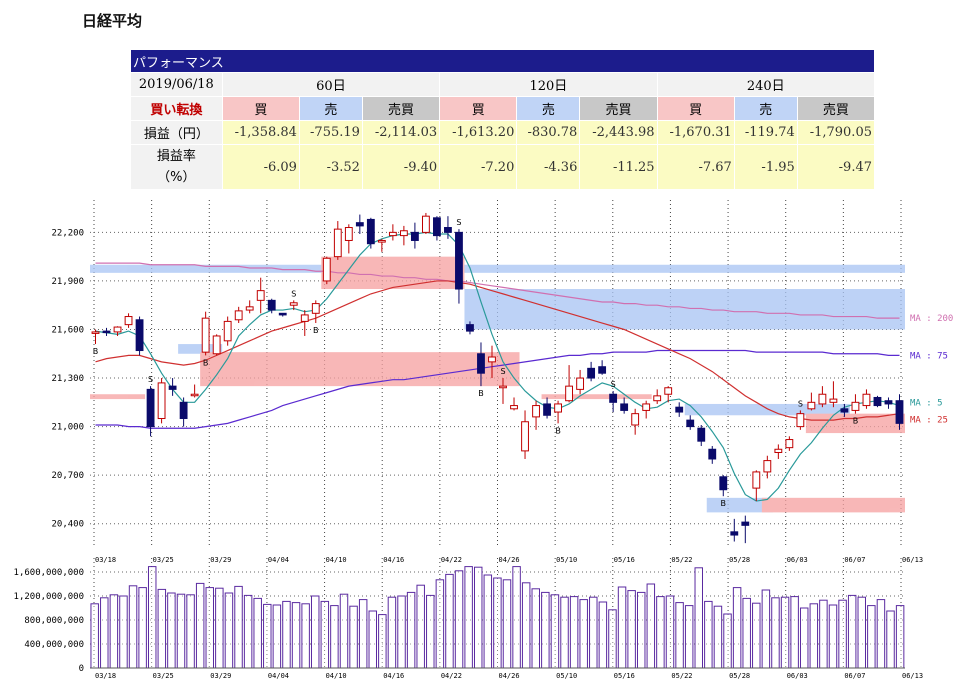 The width and height of the screenshot is (968, 694). I want to click on toggle-label: 買い転換, so click(176, 108).